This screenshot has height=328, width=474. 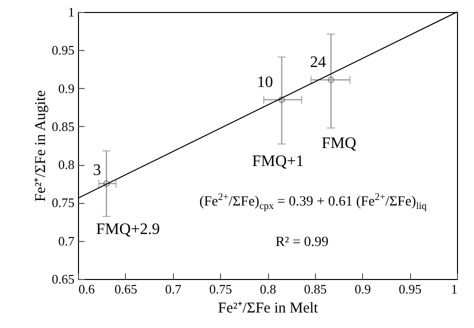 What do you see at coordinates (454, 289) in the screenshot?
I see `x-tick-label: 1` at bounding box center [454, 289].